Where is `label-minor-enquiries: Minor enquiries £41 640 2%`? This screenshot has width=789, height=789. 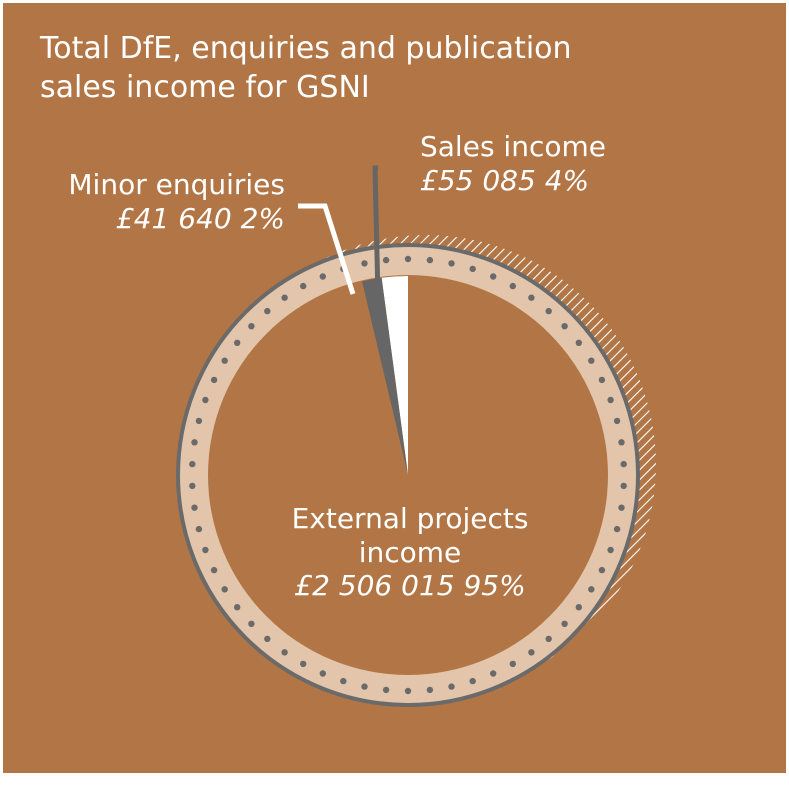 label-minor-enquiries: Minor enquiries £41 640 2% is located at coordinates (162, 201).